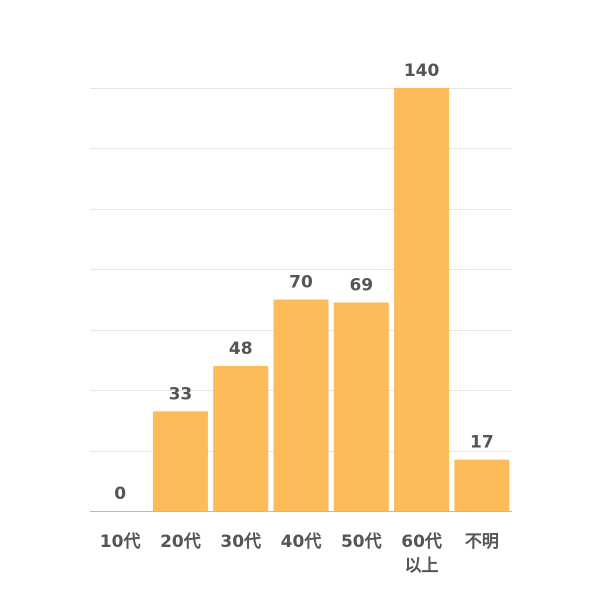 The image size is (600, 604). Describe the element at coordinates (421, 541) in the screenshot. I see `category-label-6-line-1: 60代` at that location.